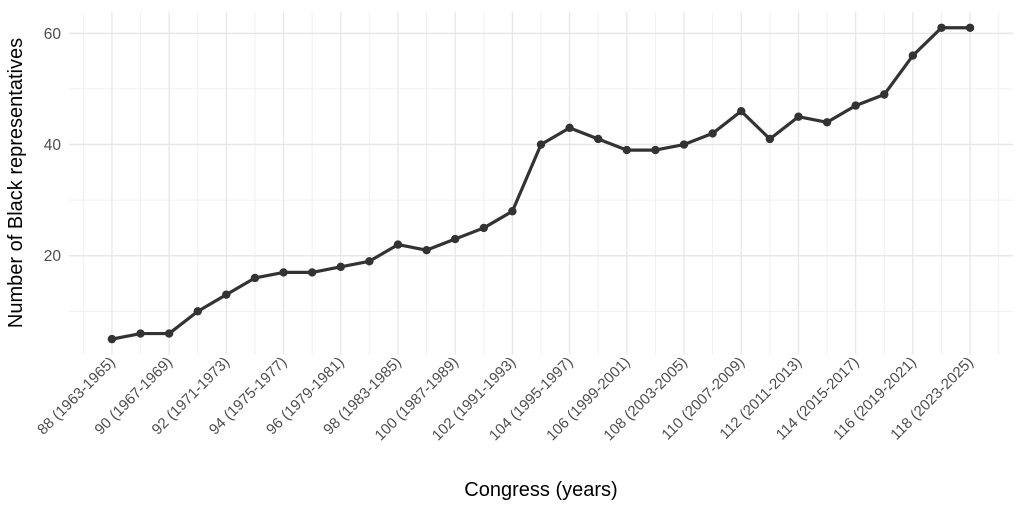 The height and width of the screenshot is (512, 1024). I want to click on y-tick-label: 20, so click(53, 256).